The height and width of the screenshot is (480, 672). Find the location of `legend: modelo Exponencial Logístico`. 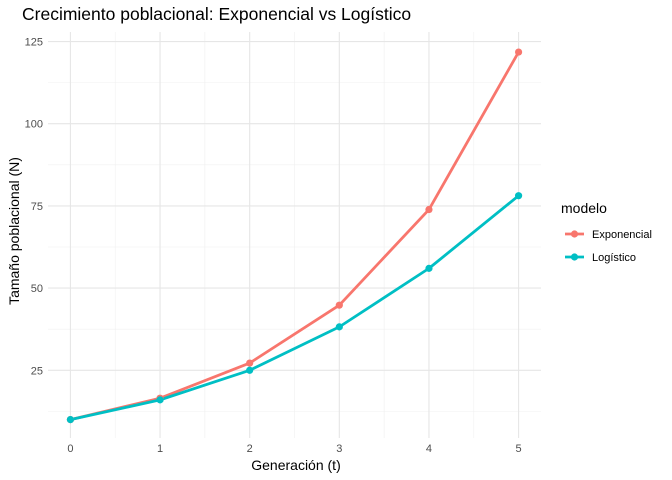

legend: modelo Exponencial Logístico is located at coordinates (606, 232).